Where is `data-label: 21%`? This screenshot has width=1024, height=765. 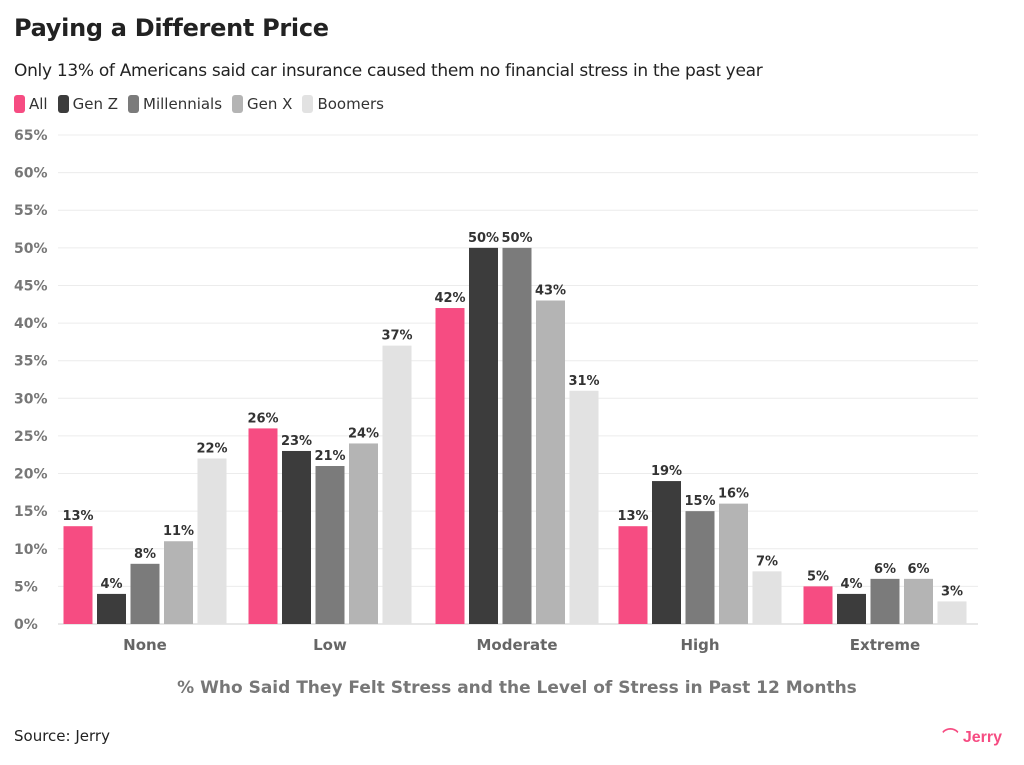
data-label: 21% is located at coordinates (329, 456).